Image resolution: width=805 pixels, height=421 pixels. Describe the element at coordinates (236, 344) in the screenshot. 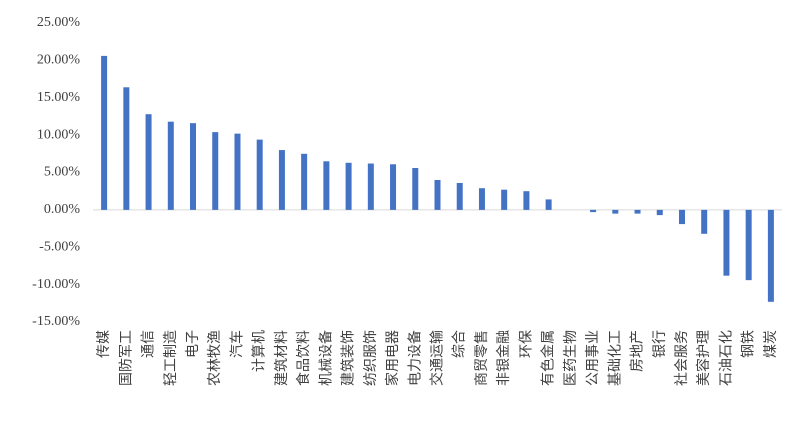

I see `x-tick-label: 汽车` at that location.